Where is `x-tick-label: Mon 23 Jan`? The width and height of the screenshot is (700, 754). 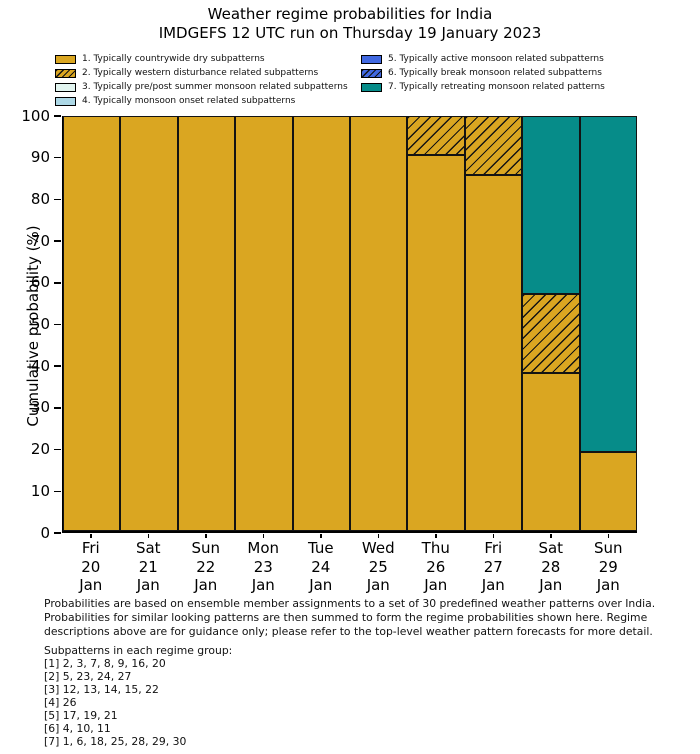 x-tick-label: Mon 23 Jan is located at coordinates (264, 567).